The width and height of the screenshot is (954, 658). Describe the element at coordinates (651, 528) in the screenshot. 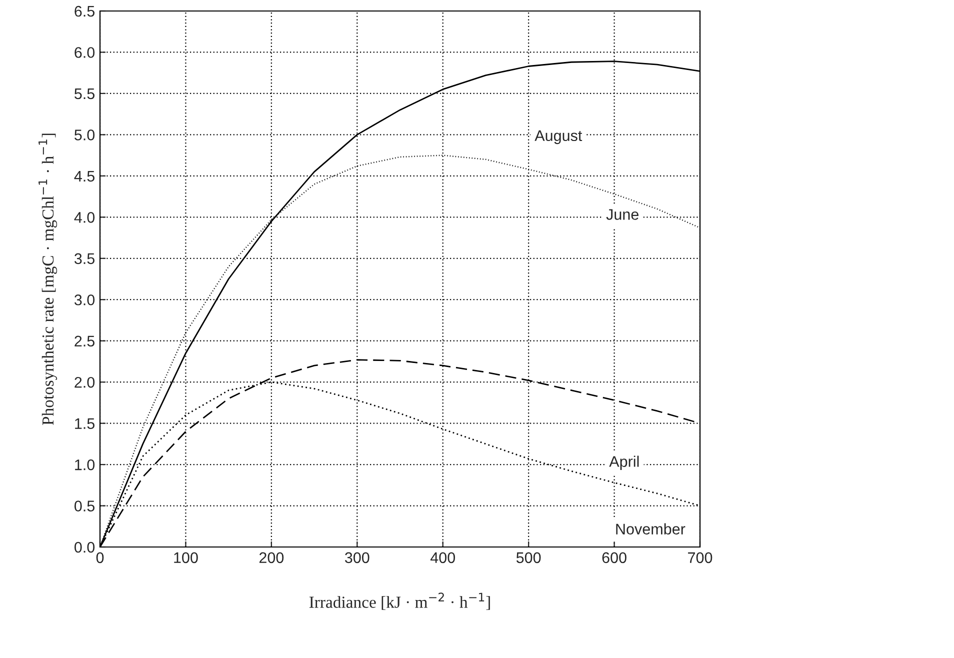

I see `annotation: November` at that location.